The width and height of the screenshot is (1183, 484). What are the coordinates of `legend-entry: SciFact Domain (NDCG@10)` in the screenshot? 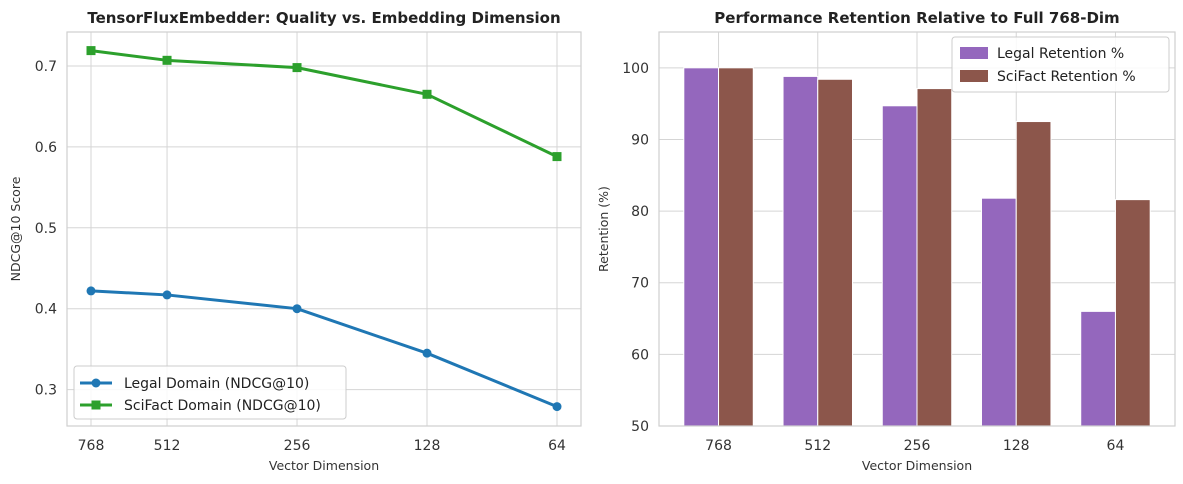 It's located at (200, 406).